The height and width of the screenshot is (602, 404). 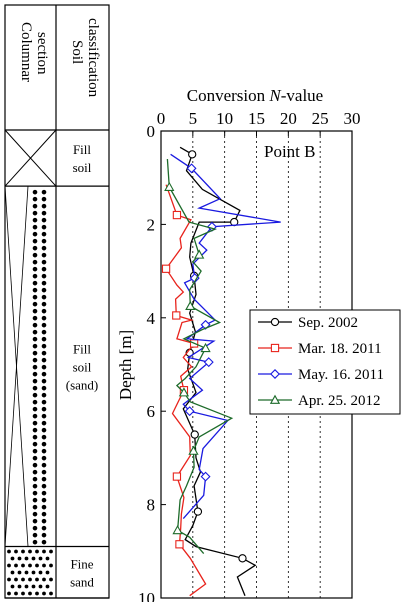 I want to click on y-tick-label-0: 0, so click(x=151, y=131).